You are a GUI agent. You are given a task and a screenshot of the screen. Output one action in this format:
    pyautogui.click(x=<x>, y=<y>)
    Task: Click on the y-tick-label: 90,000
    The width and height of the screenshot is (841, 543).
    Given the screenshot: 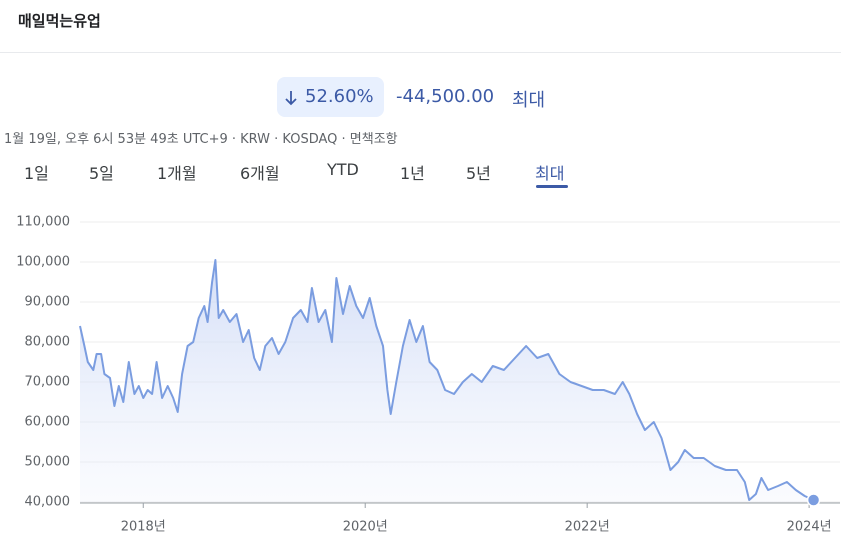 What is the action you would take?
    pyautogui.click(x=48, y=302)
    